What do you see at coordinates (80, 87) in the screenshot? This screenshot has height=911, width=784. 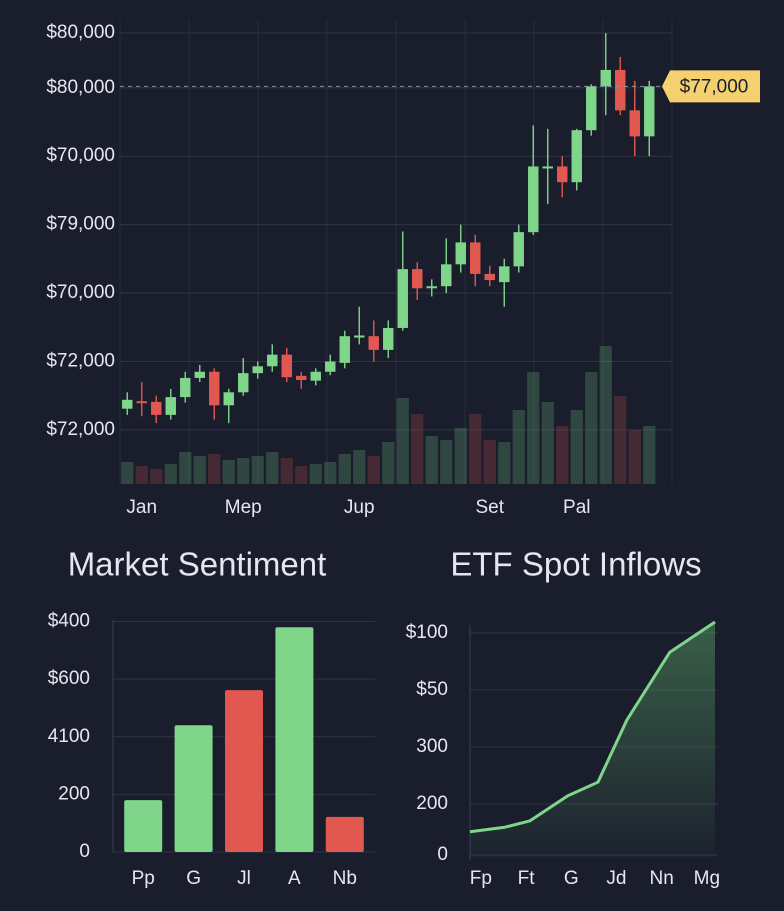 I see `y-tick-label: $80,000` at bounding box center [80, 87].